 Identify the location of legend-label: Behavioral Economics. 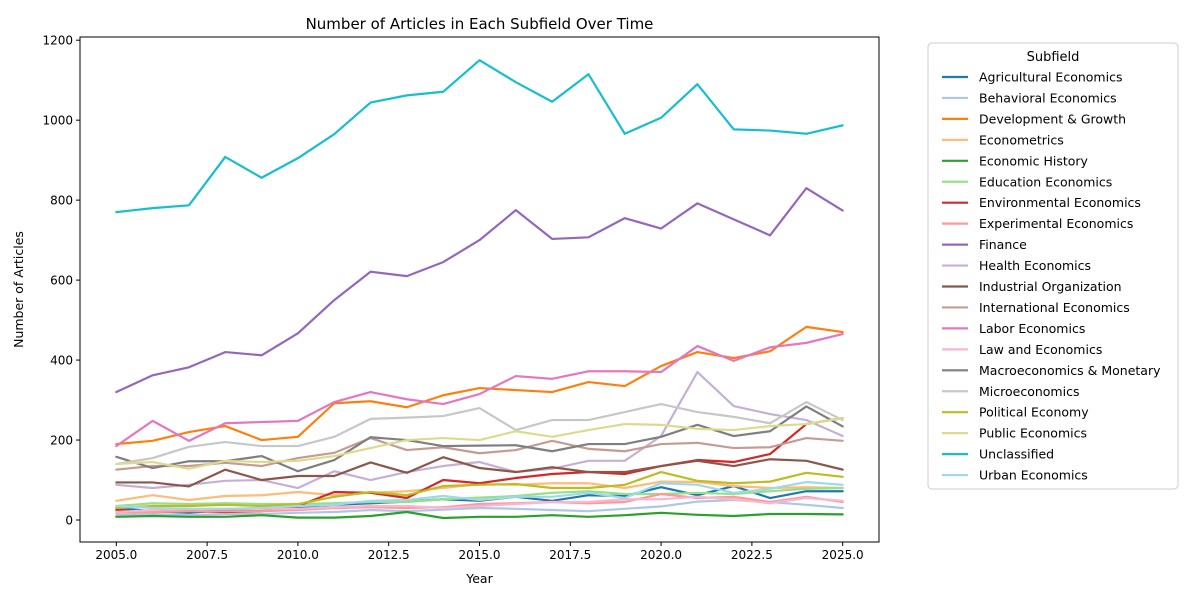
(1048, 97).